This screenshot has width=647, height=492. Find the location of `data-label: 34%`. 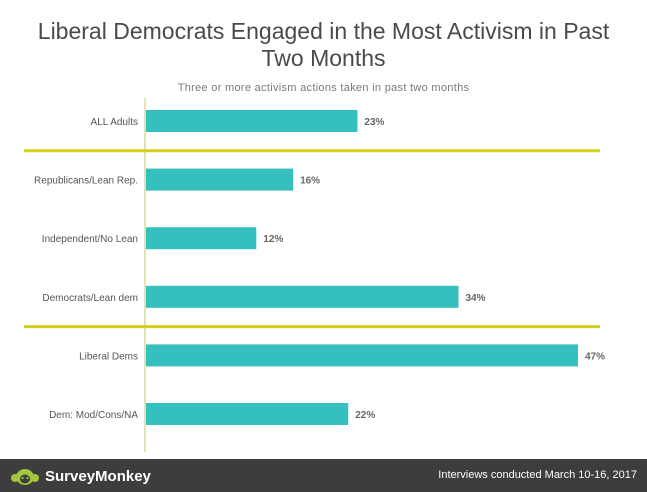

data-label: 34% is located at coordinates (476, 298).